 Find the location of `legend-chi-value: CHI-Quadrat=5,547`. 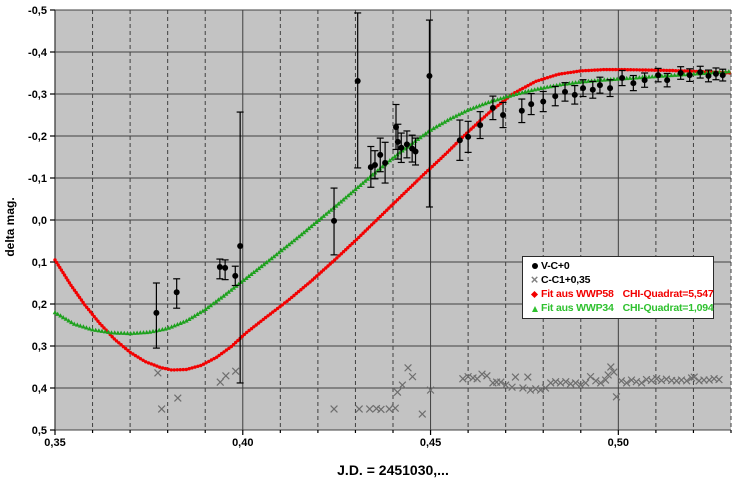

legend-chi-value: CHI-Quadrat=5,547 is located at coordinates (668, 294).